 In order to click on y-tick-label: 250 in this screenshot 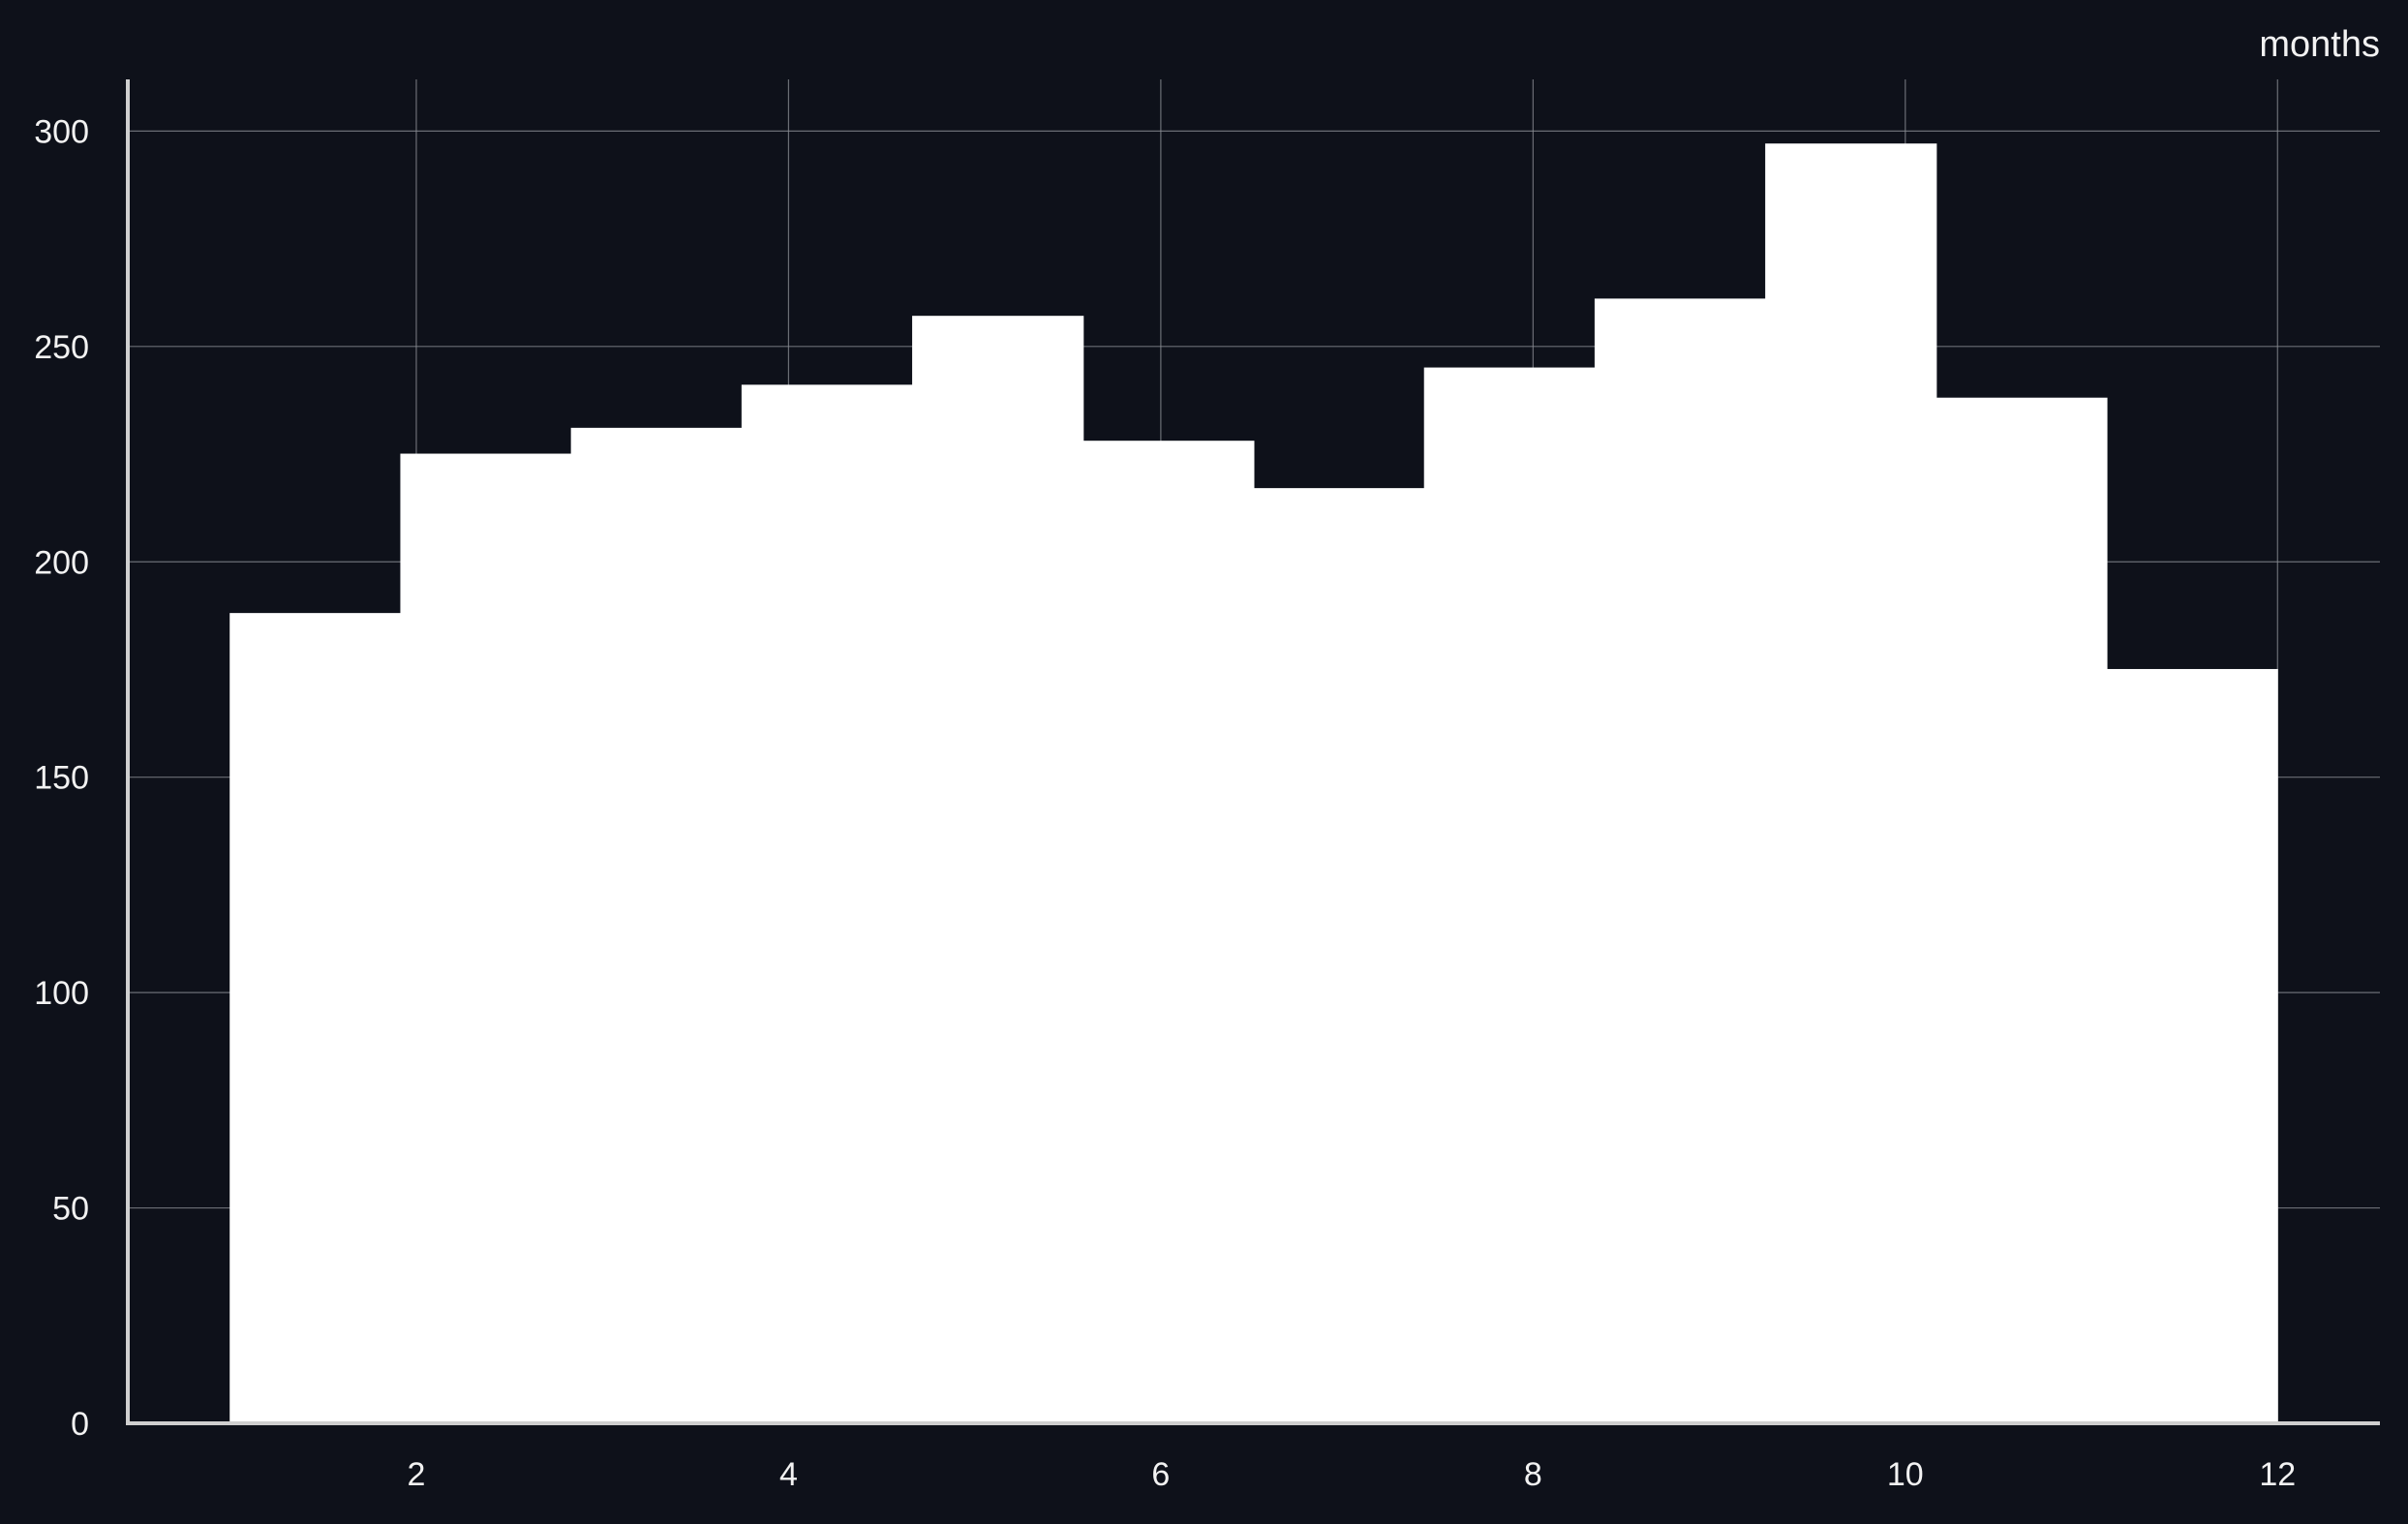, I will do `click(61, 348)`.